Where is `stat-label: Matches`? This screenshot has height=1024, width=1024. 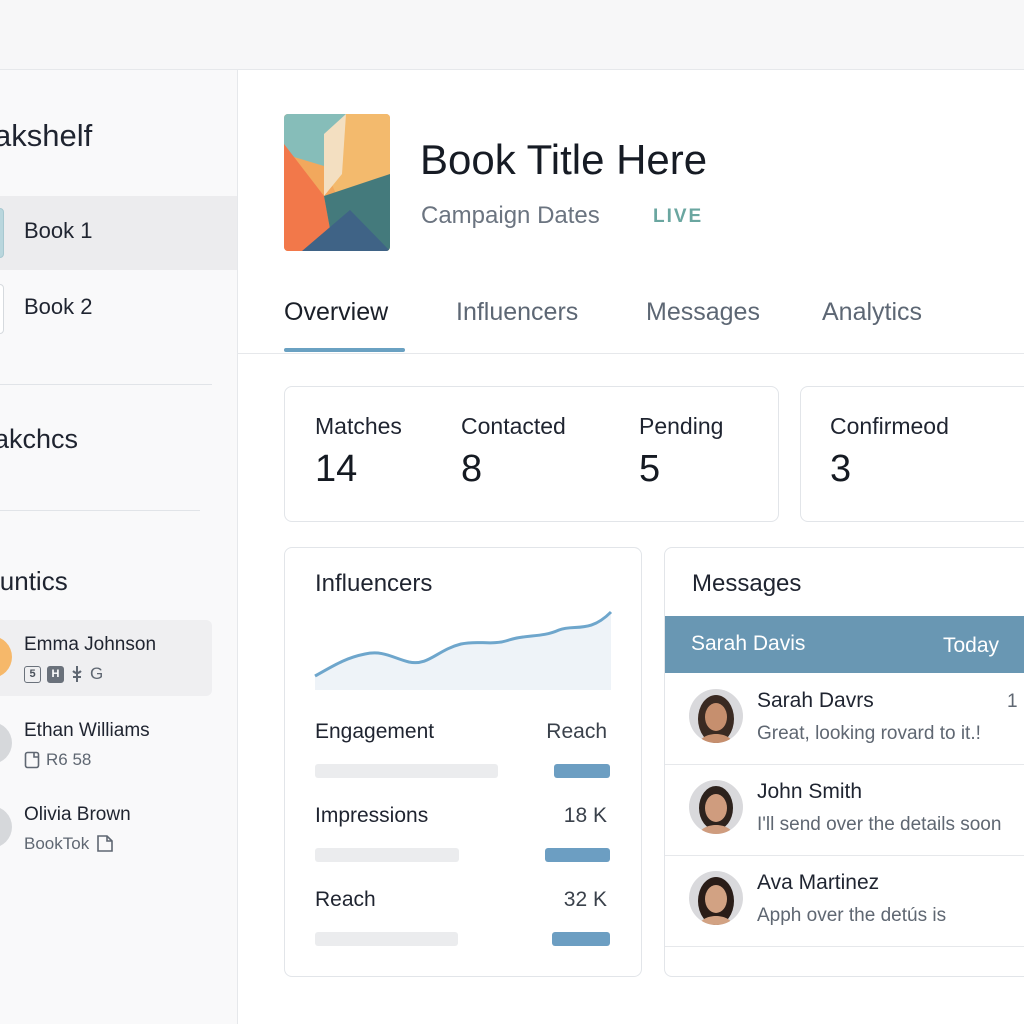 stat-label: Matches is located at coordinates (358, 426).